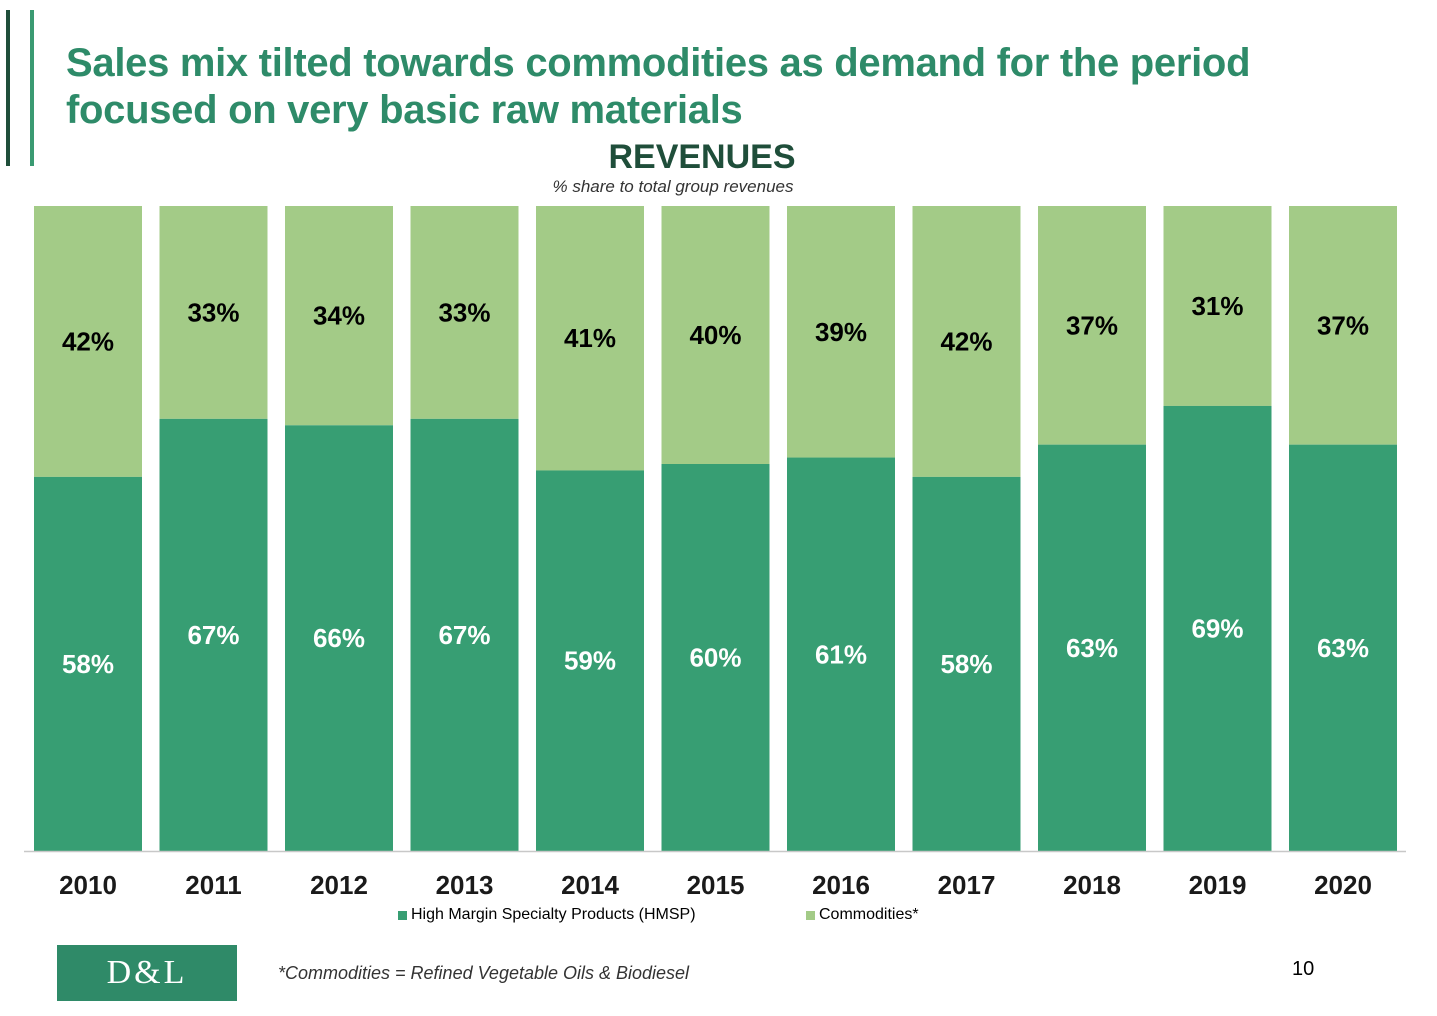 The image size is (1437, 1016). What do you see at coordinates (590, 885) in the screenshot?
I see `x-tick-label-2014: 2014` at bounding box center [590, 885].